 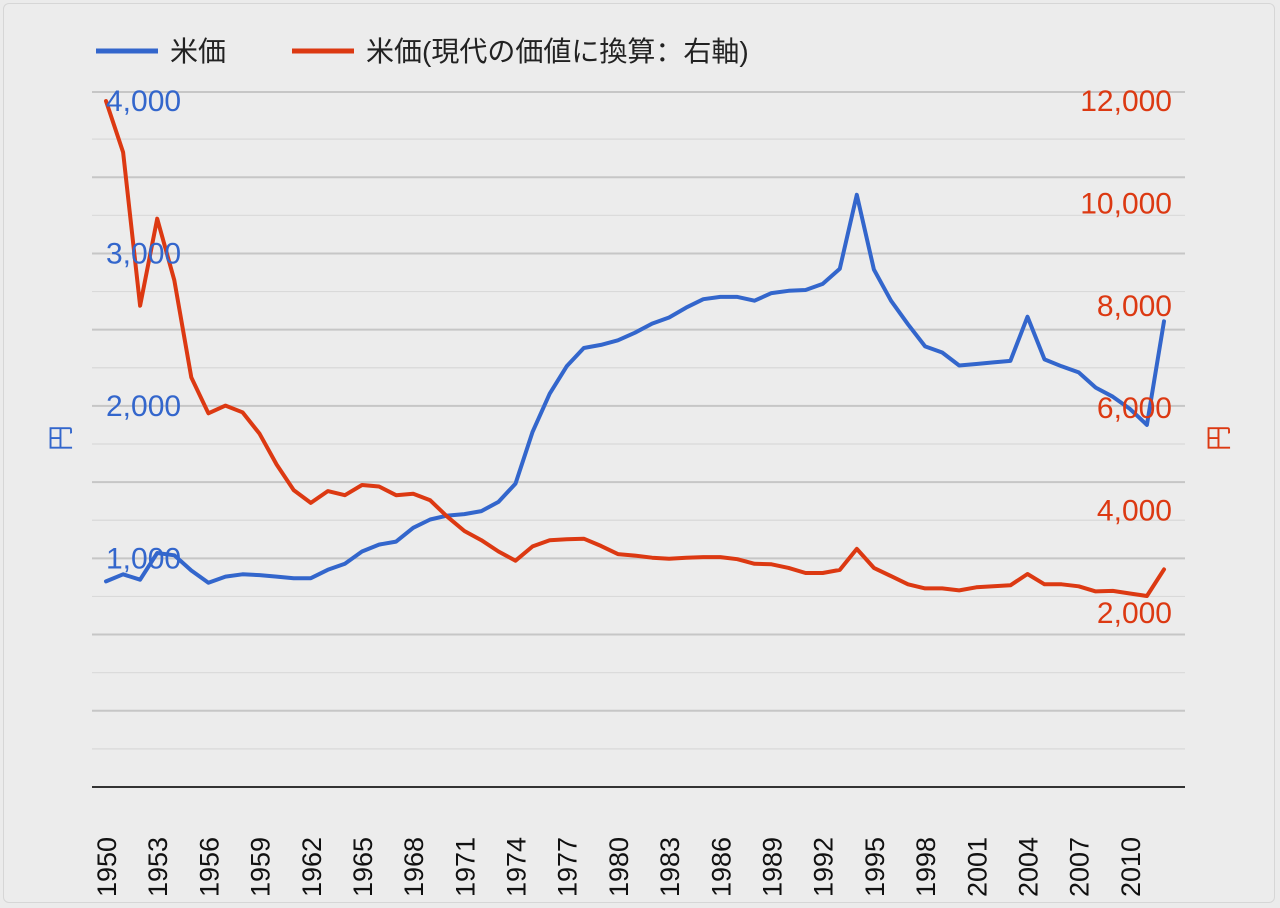 What do you see at coordinates (824, 867) in the screenshot?
I see `x-tick-label: 1992` at bounding box center [824, 867].